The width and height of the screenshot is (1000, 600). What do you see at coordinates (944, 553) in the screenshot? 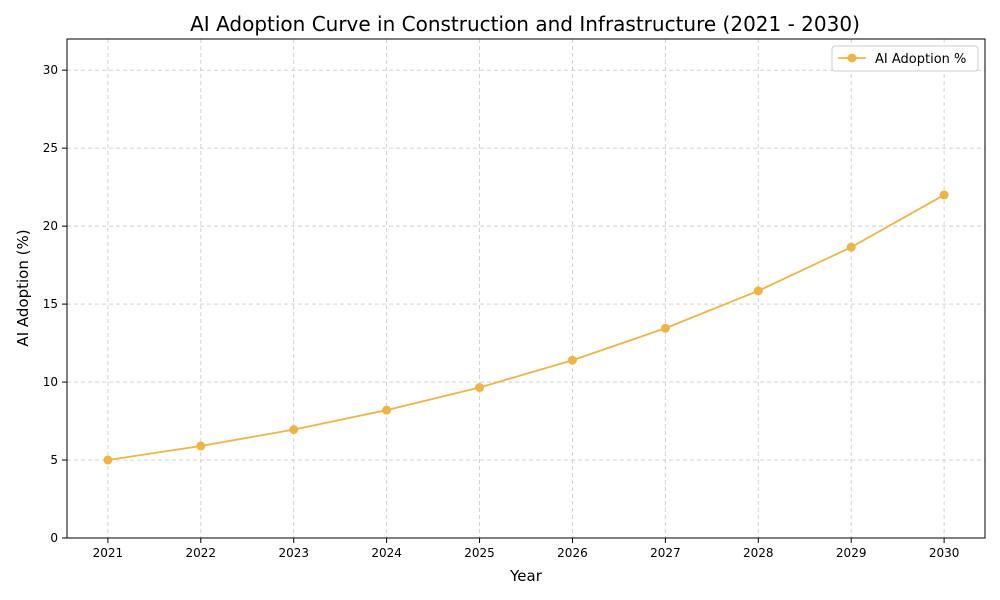
I see `x-tick-label: 2030` at bounding box center [944, 553].